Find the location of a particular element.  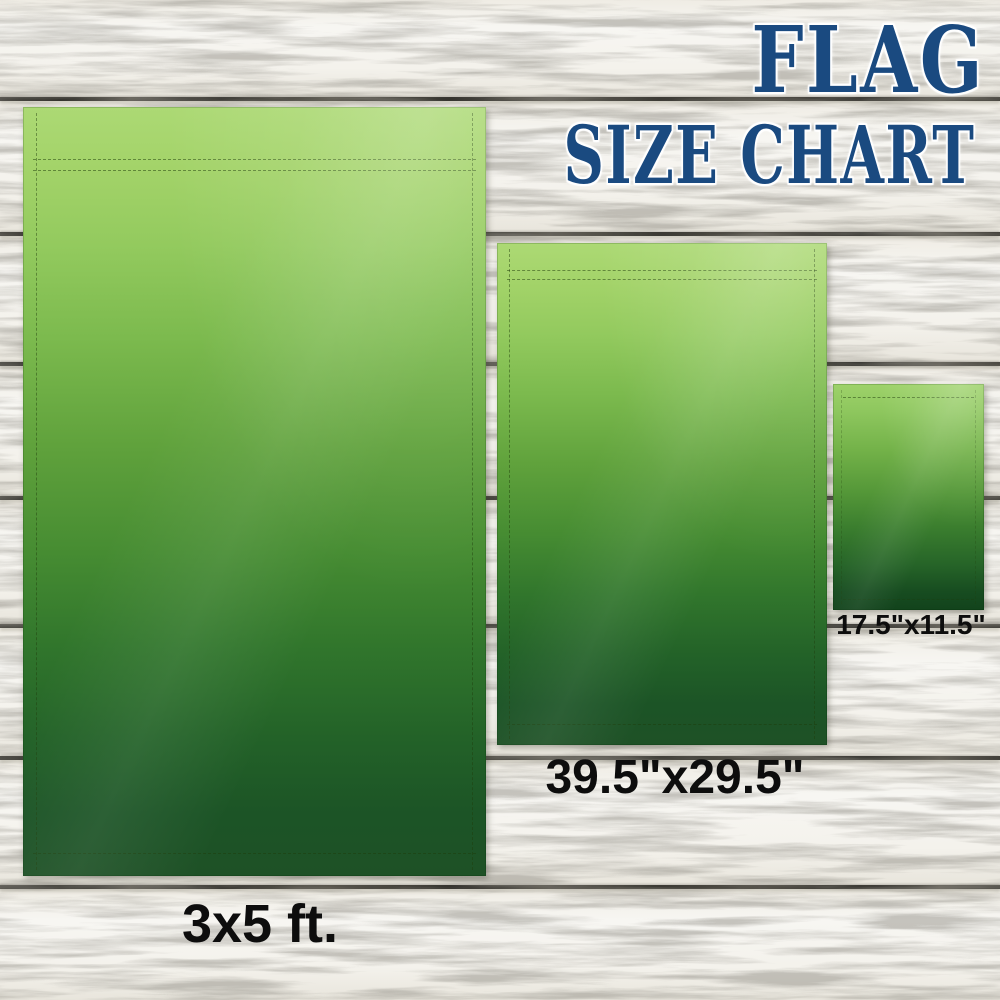

page-title-line2: SIZE CHART is located at coordinates (769, 155).